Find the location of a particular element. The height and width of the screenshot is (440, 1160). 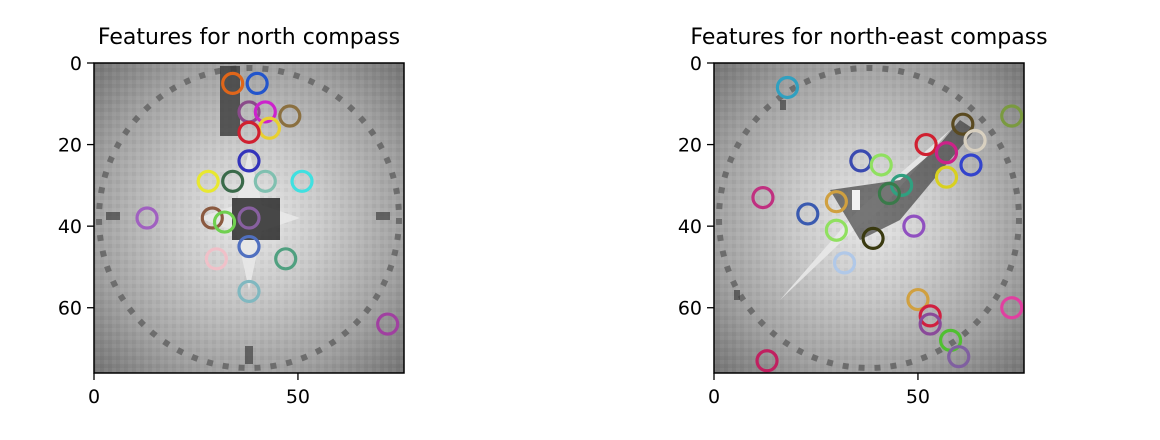

chart-title: Features for north-east compass is located at coordinates (868, 37).